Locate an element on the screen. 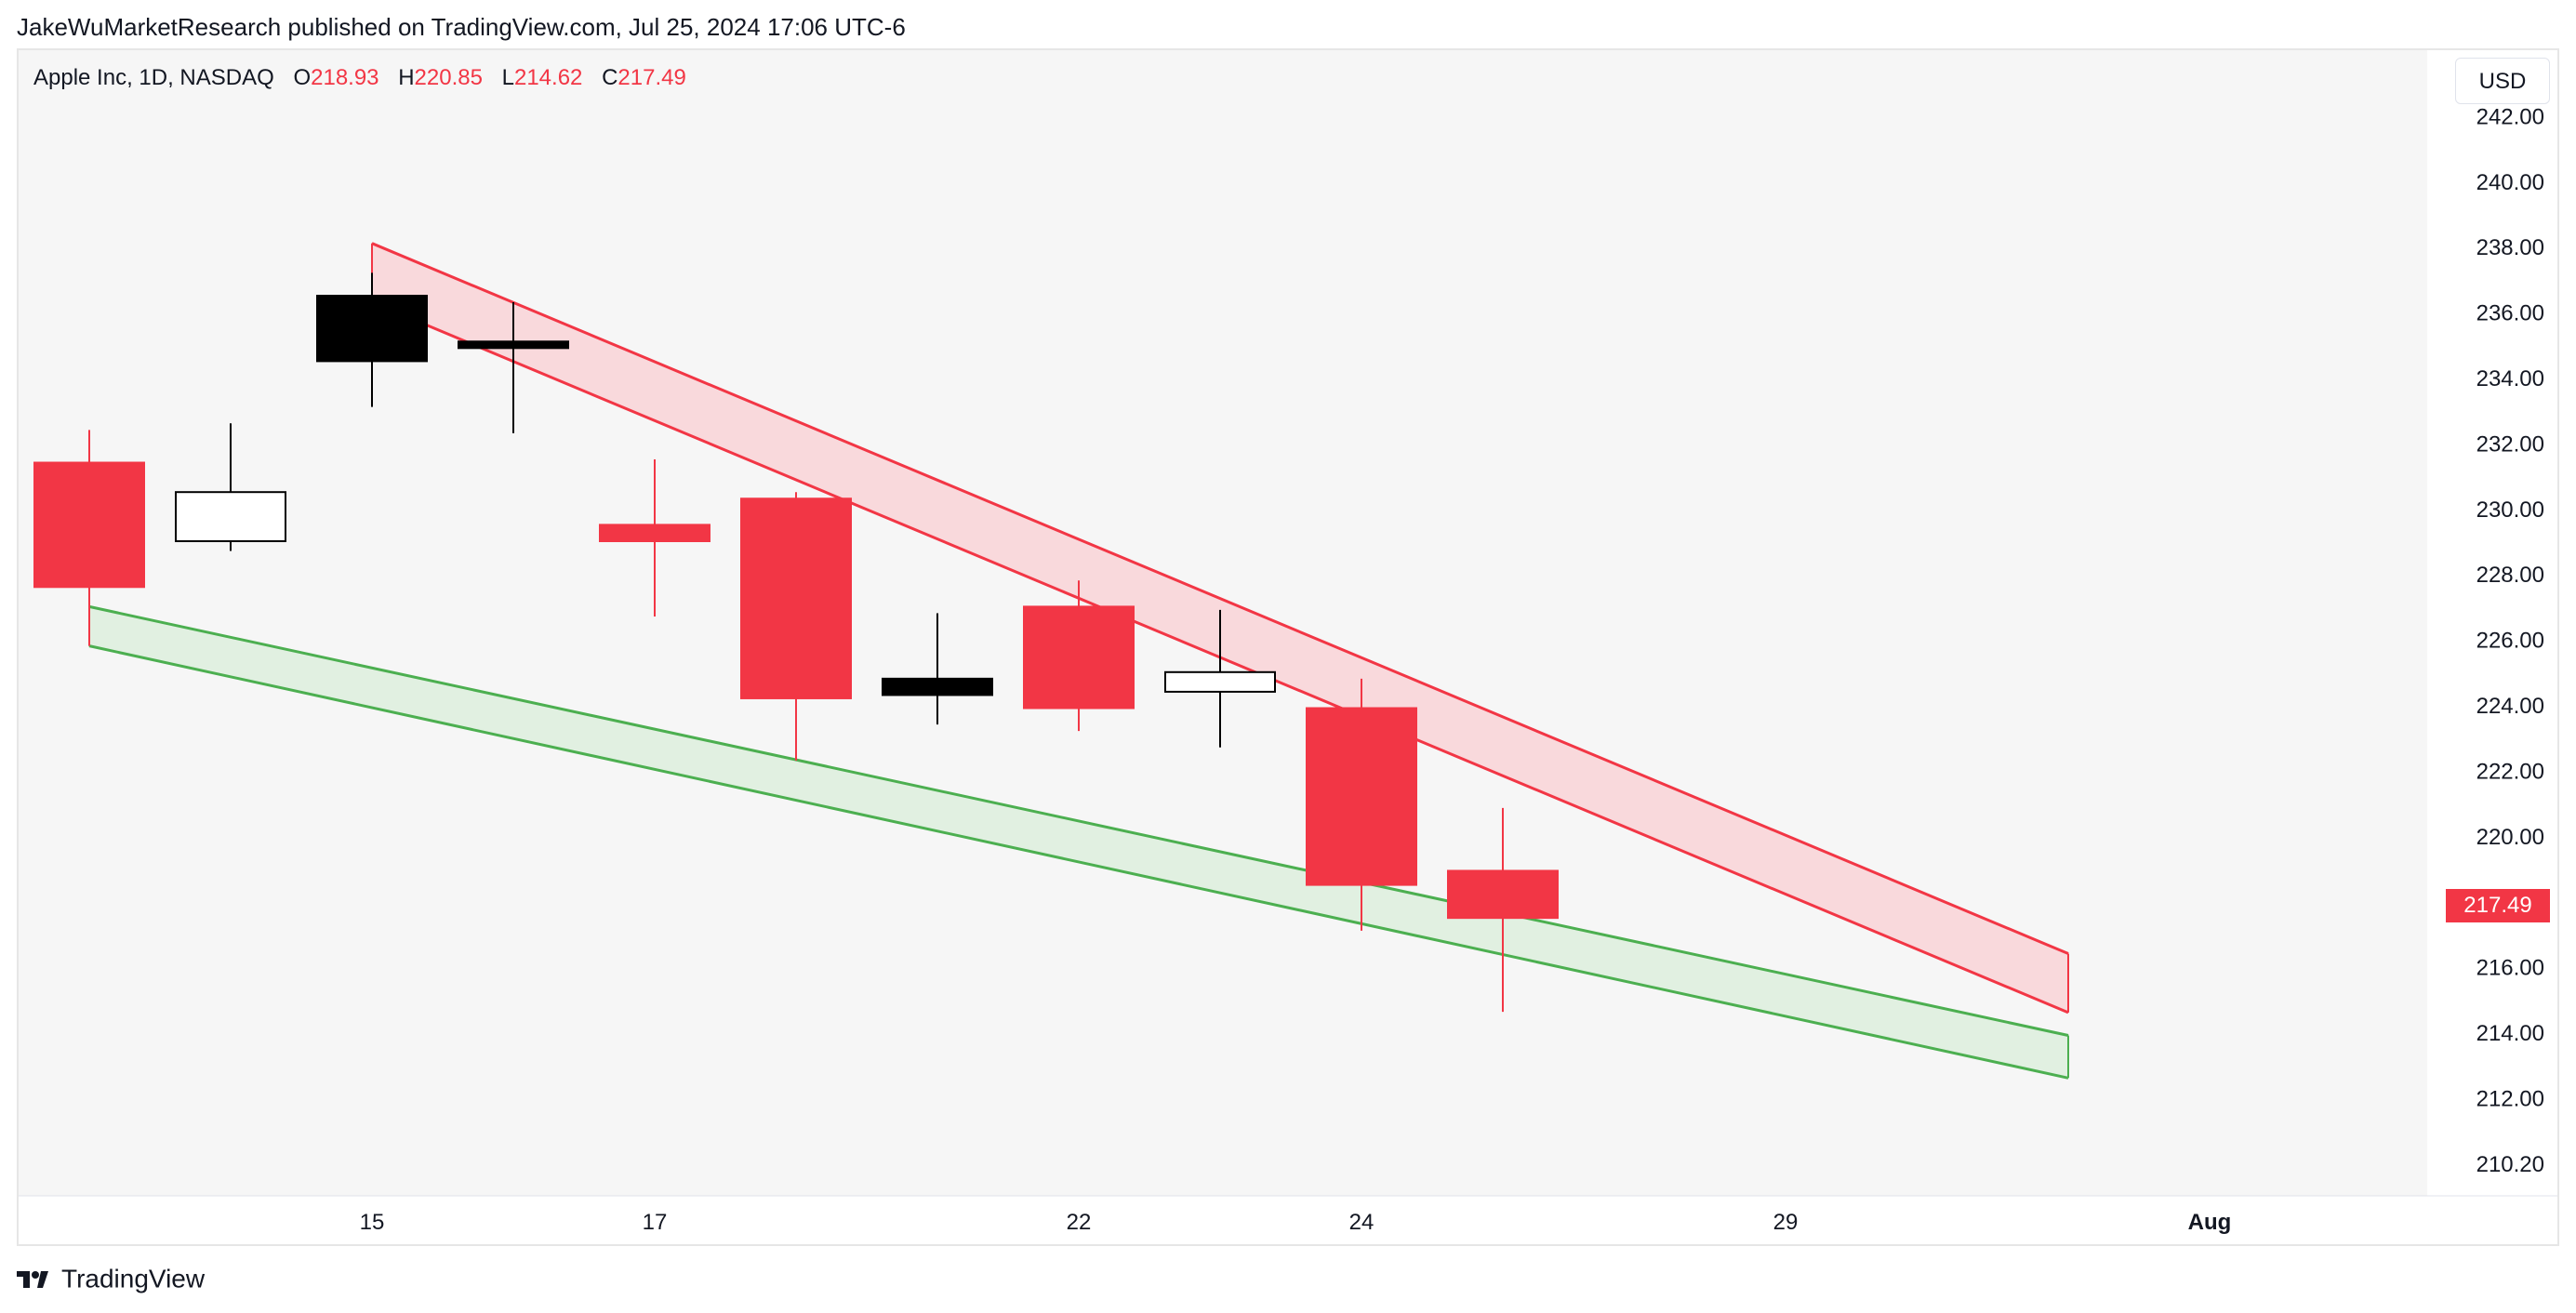  y-tick-label: 228.00 is located at coordinates (2510, 575).